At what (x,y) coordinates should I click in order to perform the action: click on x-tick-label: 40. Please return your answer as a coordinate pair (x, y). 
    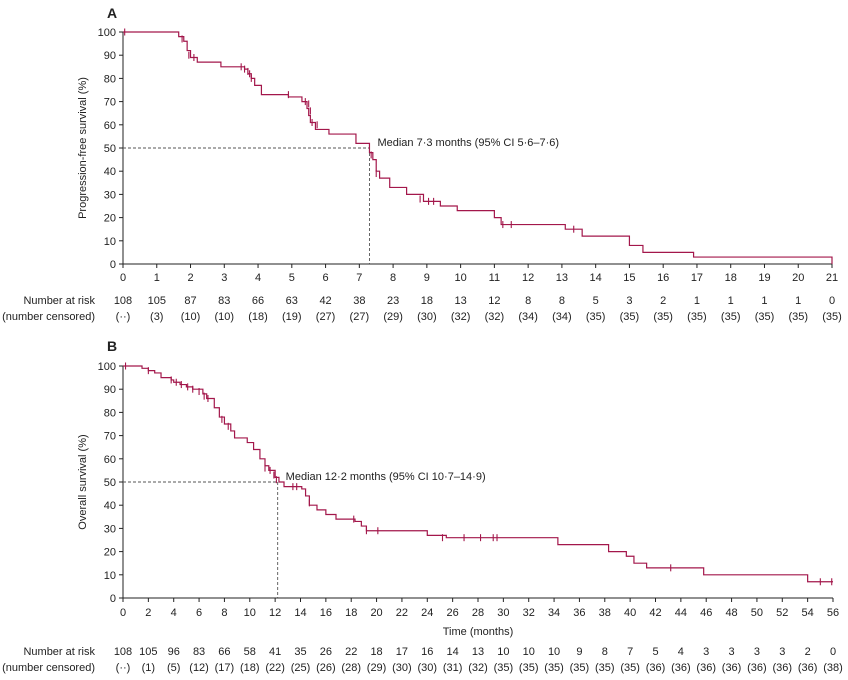
    Looking at the image, I should click on (630, 613).